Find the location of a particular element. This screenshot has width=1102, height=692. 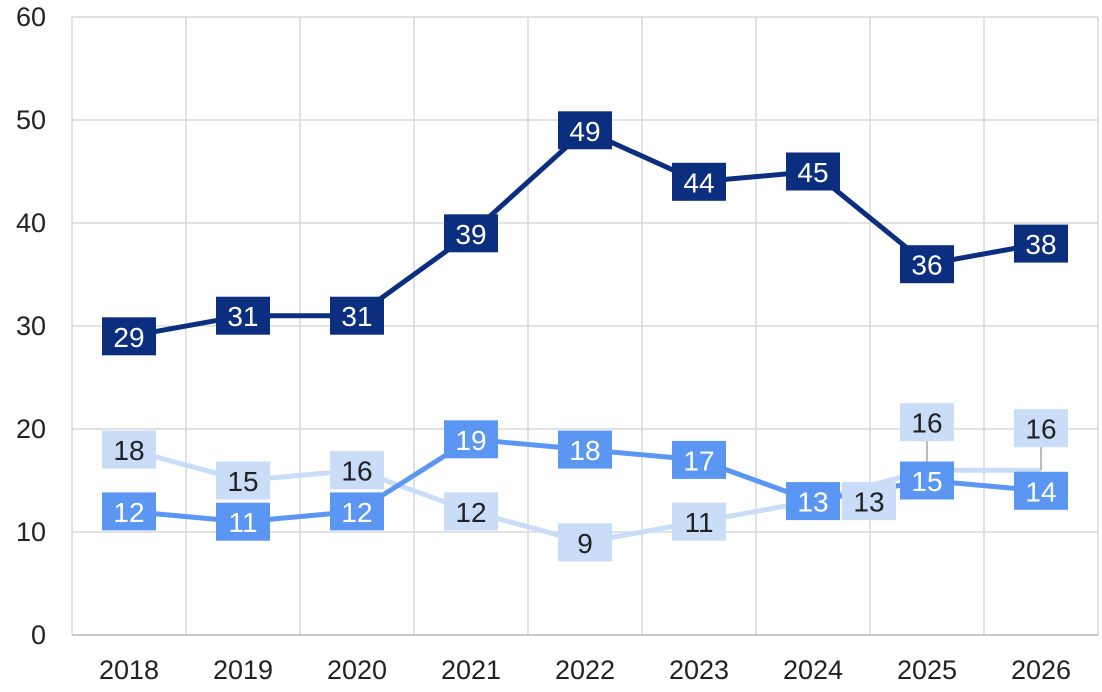

x-tick-label: 2025 is located at coordinates (927, 670).